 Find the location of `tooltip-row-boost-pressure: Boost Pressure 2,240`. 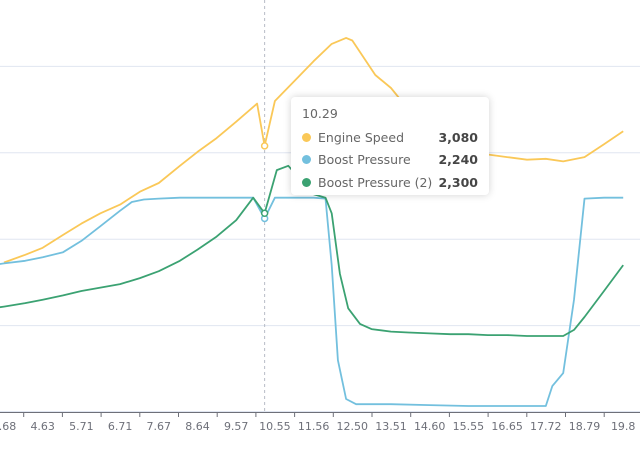

tooltip-row-boost-pressure: Boost Pressure 2,240 is located at coordinates (390, 160).